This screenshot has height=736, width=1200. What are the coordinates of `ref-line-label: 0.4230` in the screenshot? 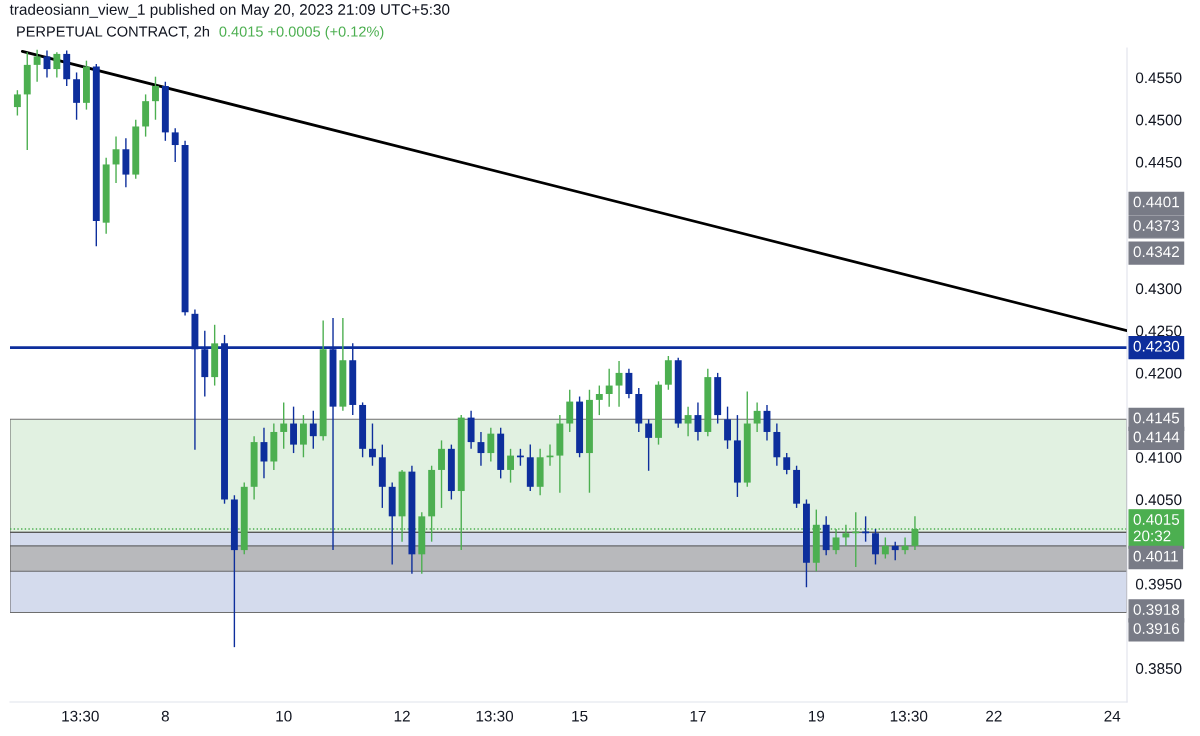 It's located at (1156, 346).